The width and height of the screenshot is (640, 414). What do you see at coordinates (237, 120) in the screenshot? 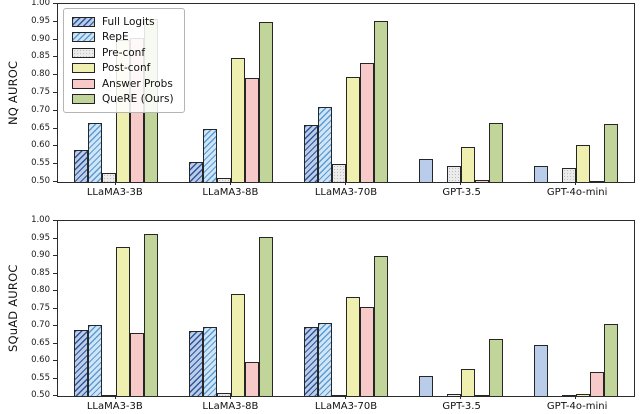
I see `bar-post-conf-llama3-8b` at bounding box center [237, 120].